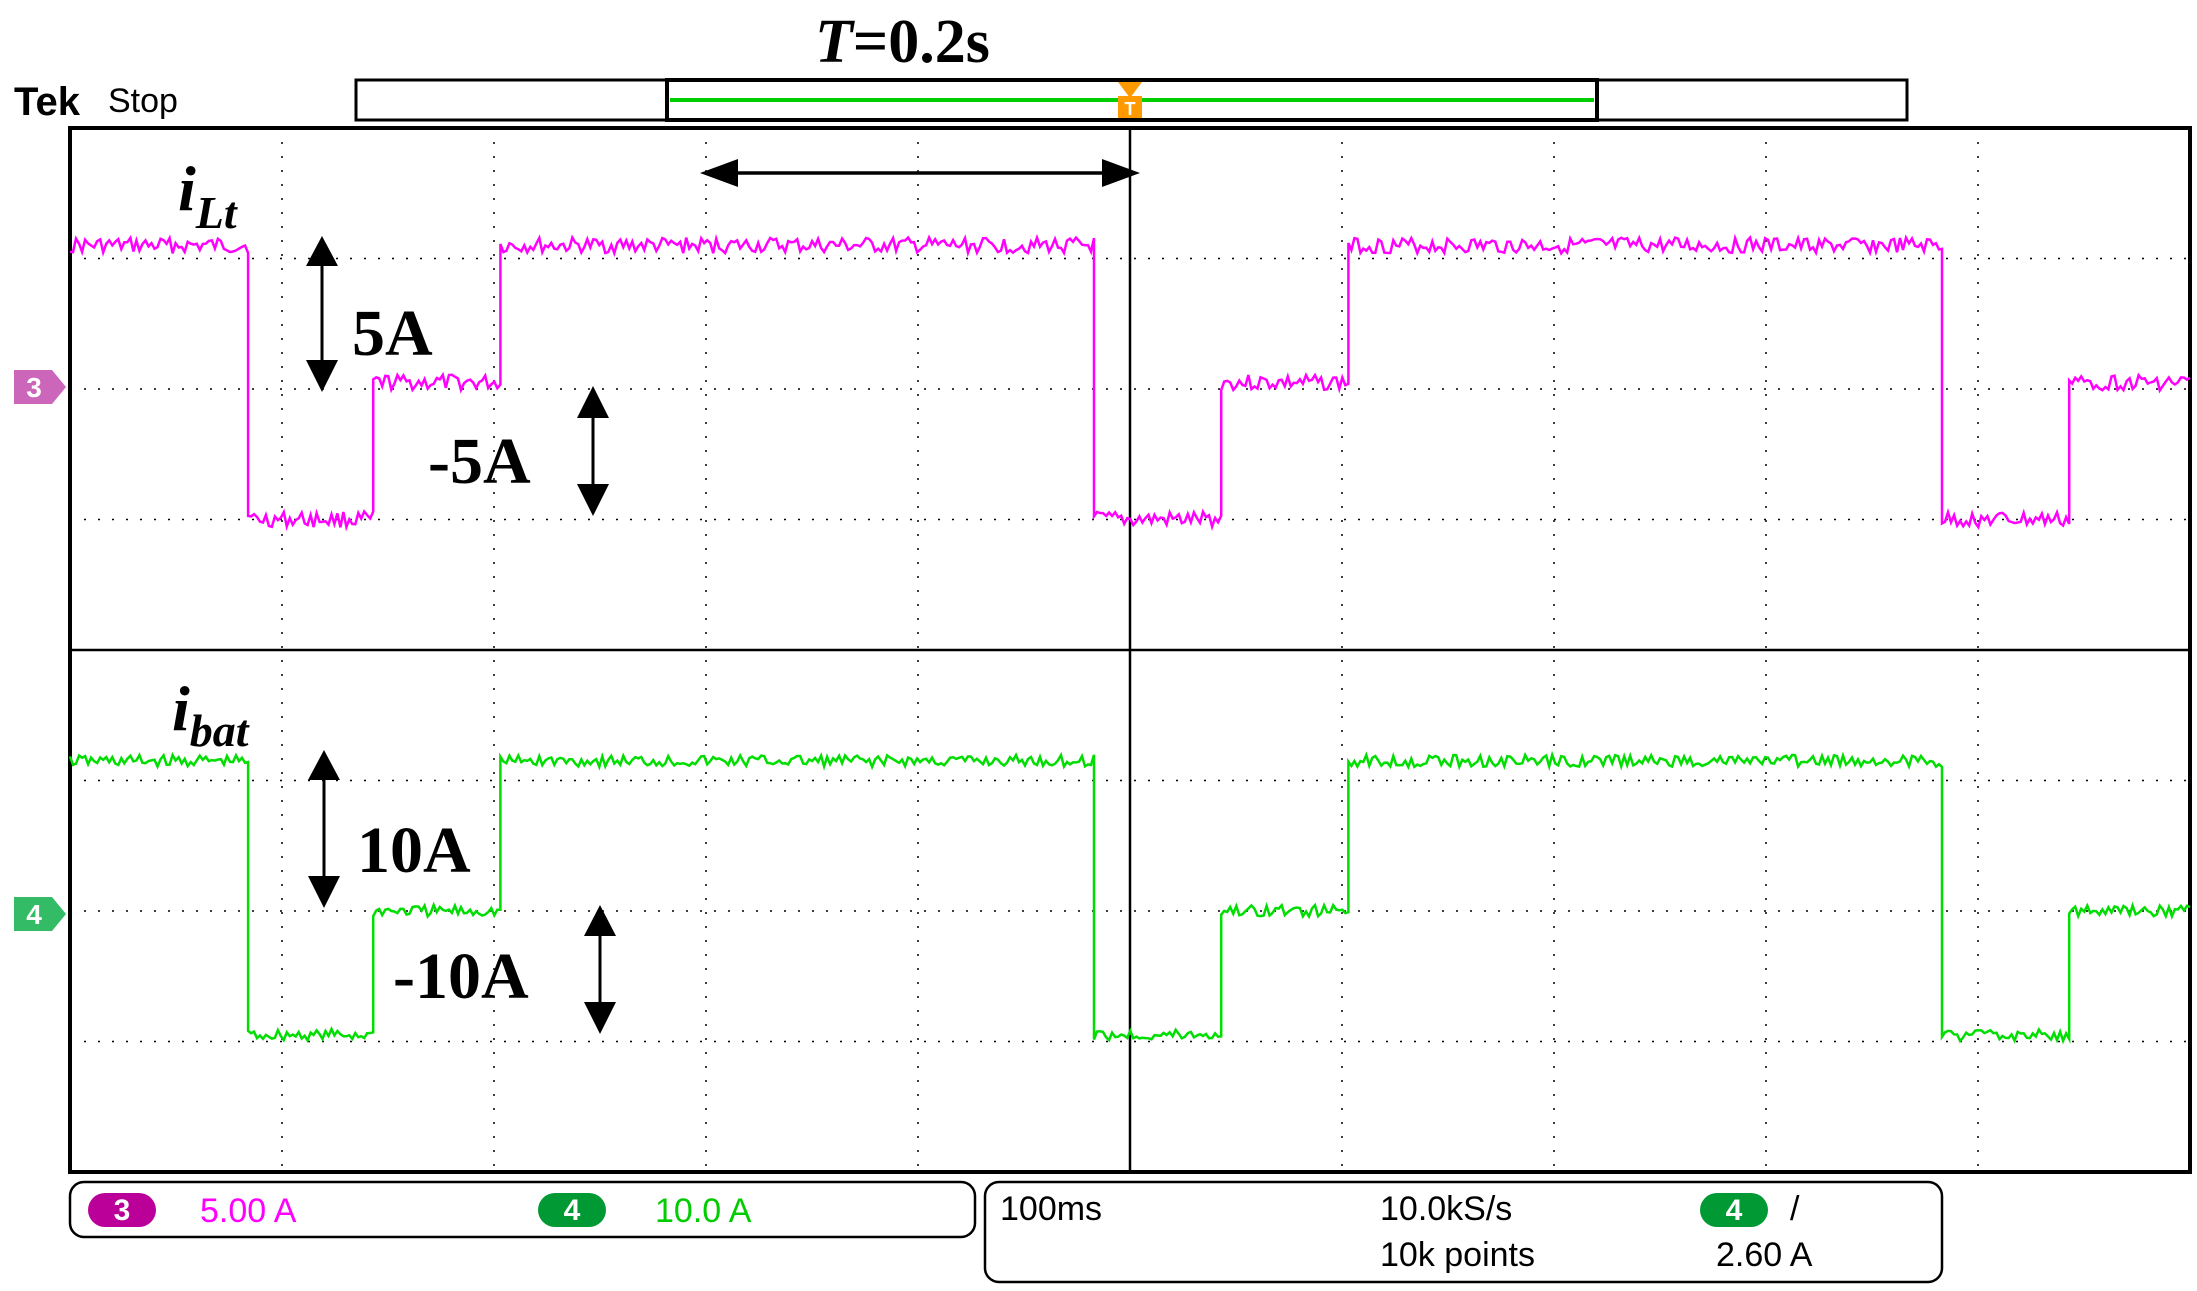  What do you see at coordinates (211, 714) in the screenshot?
I see `ibat-label: ibat` at bounding box center [211, 714].